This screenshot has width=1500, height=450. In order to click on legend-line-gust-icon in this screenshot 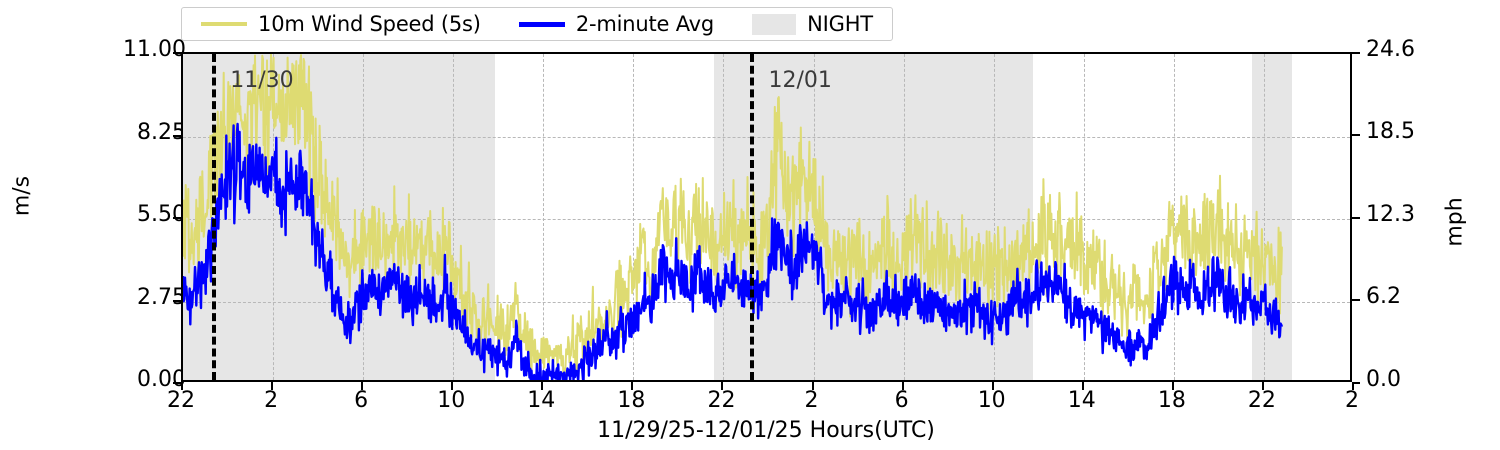, I will do `click(224, 24)`.